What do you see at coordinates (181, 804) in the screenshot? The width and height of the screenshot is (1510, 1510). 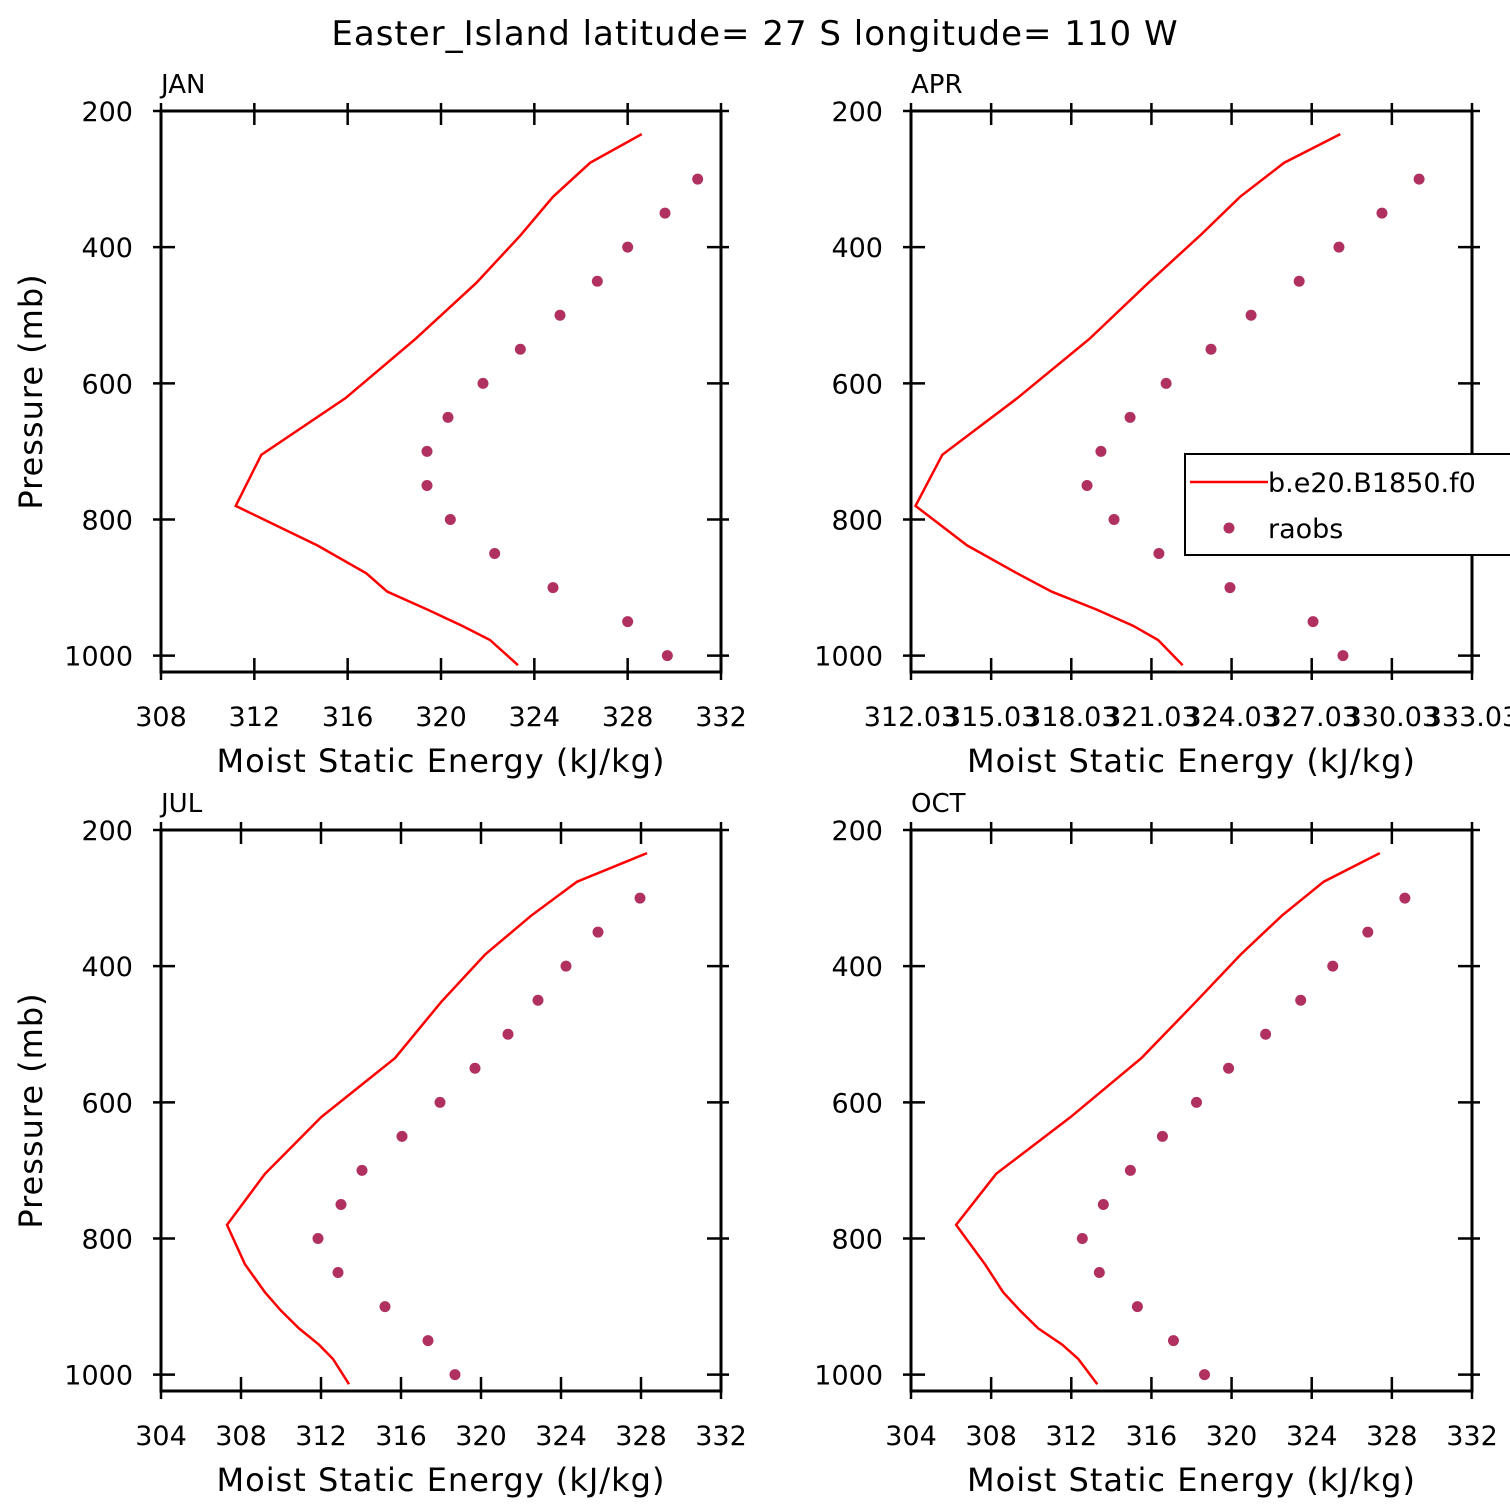 I see `panel-title: JUL` at bounding box center [181, 804].